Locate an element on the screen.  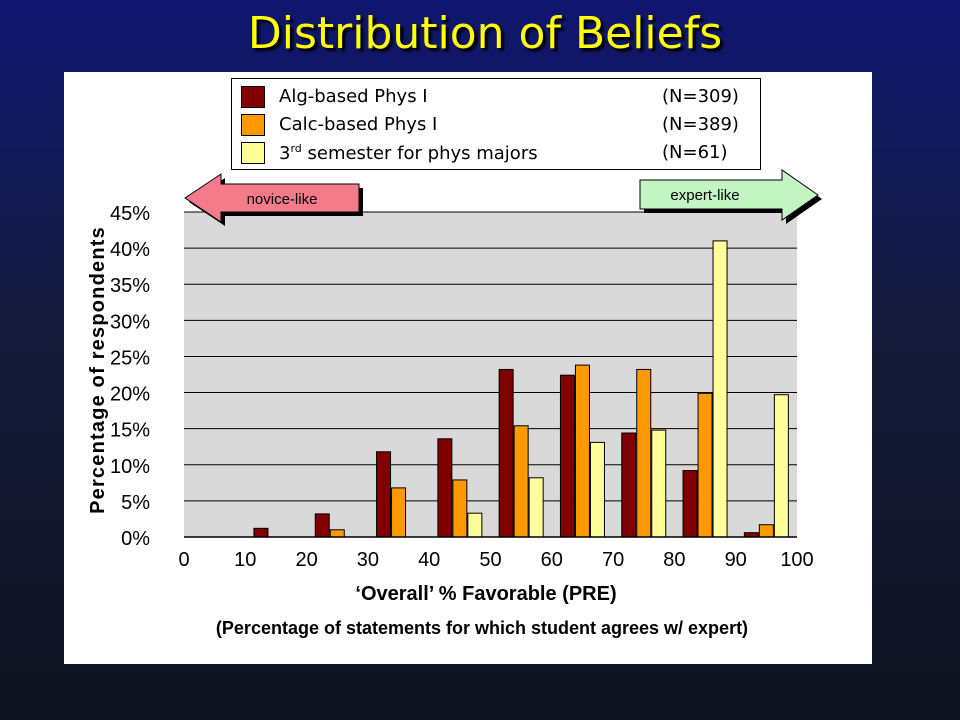
legend-item-alg: Alg-based Phys I (N=309) is located at coordinates (496, 98).